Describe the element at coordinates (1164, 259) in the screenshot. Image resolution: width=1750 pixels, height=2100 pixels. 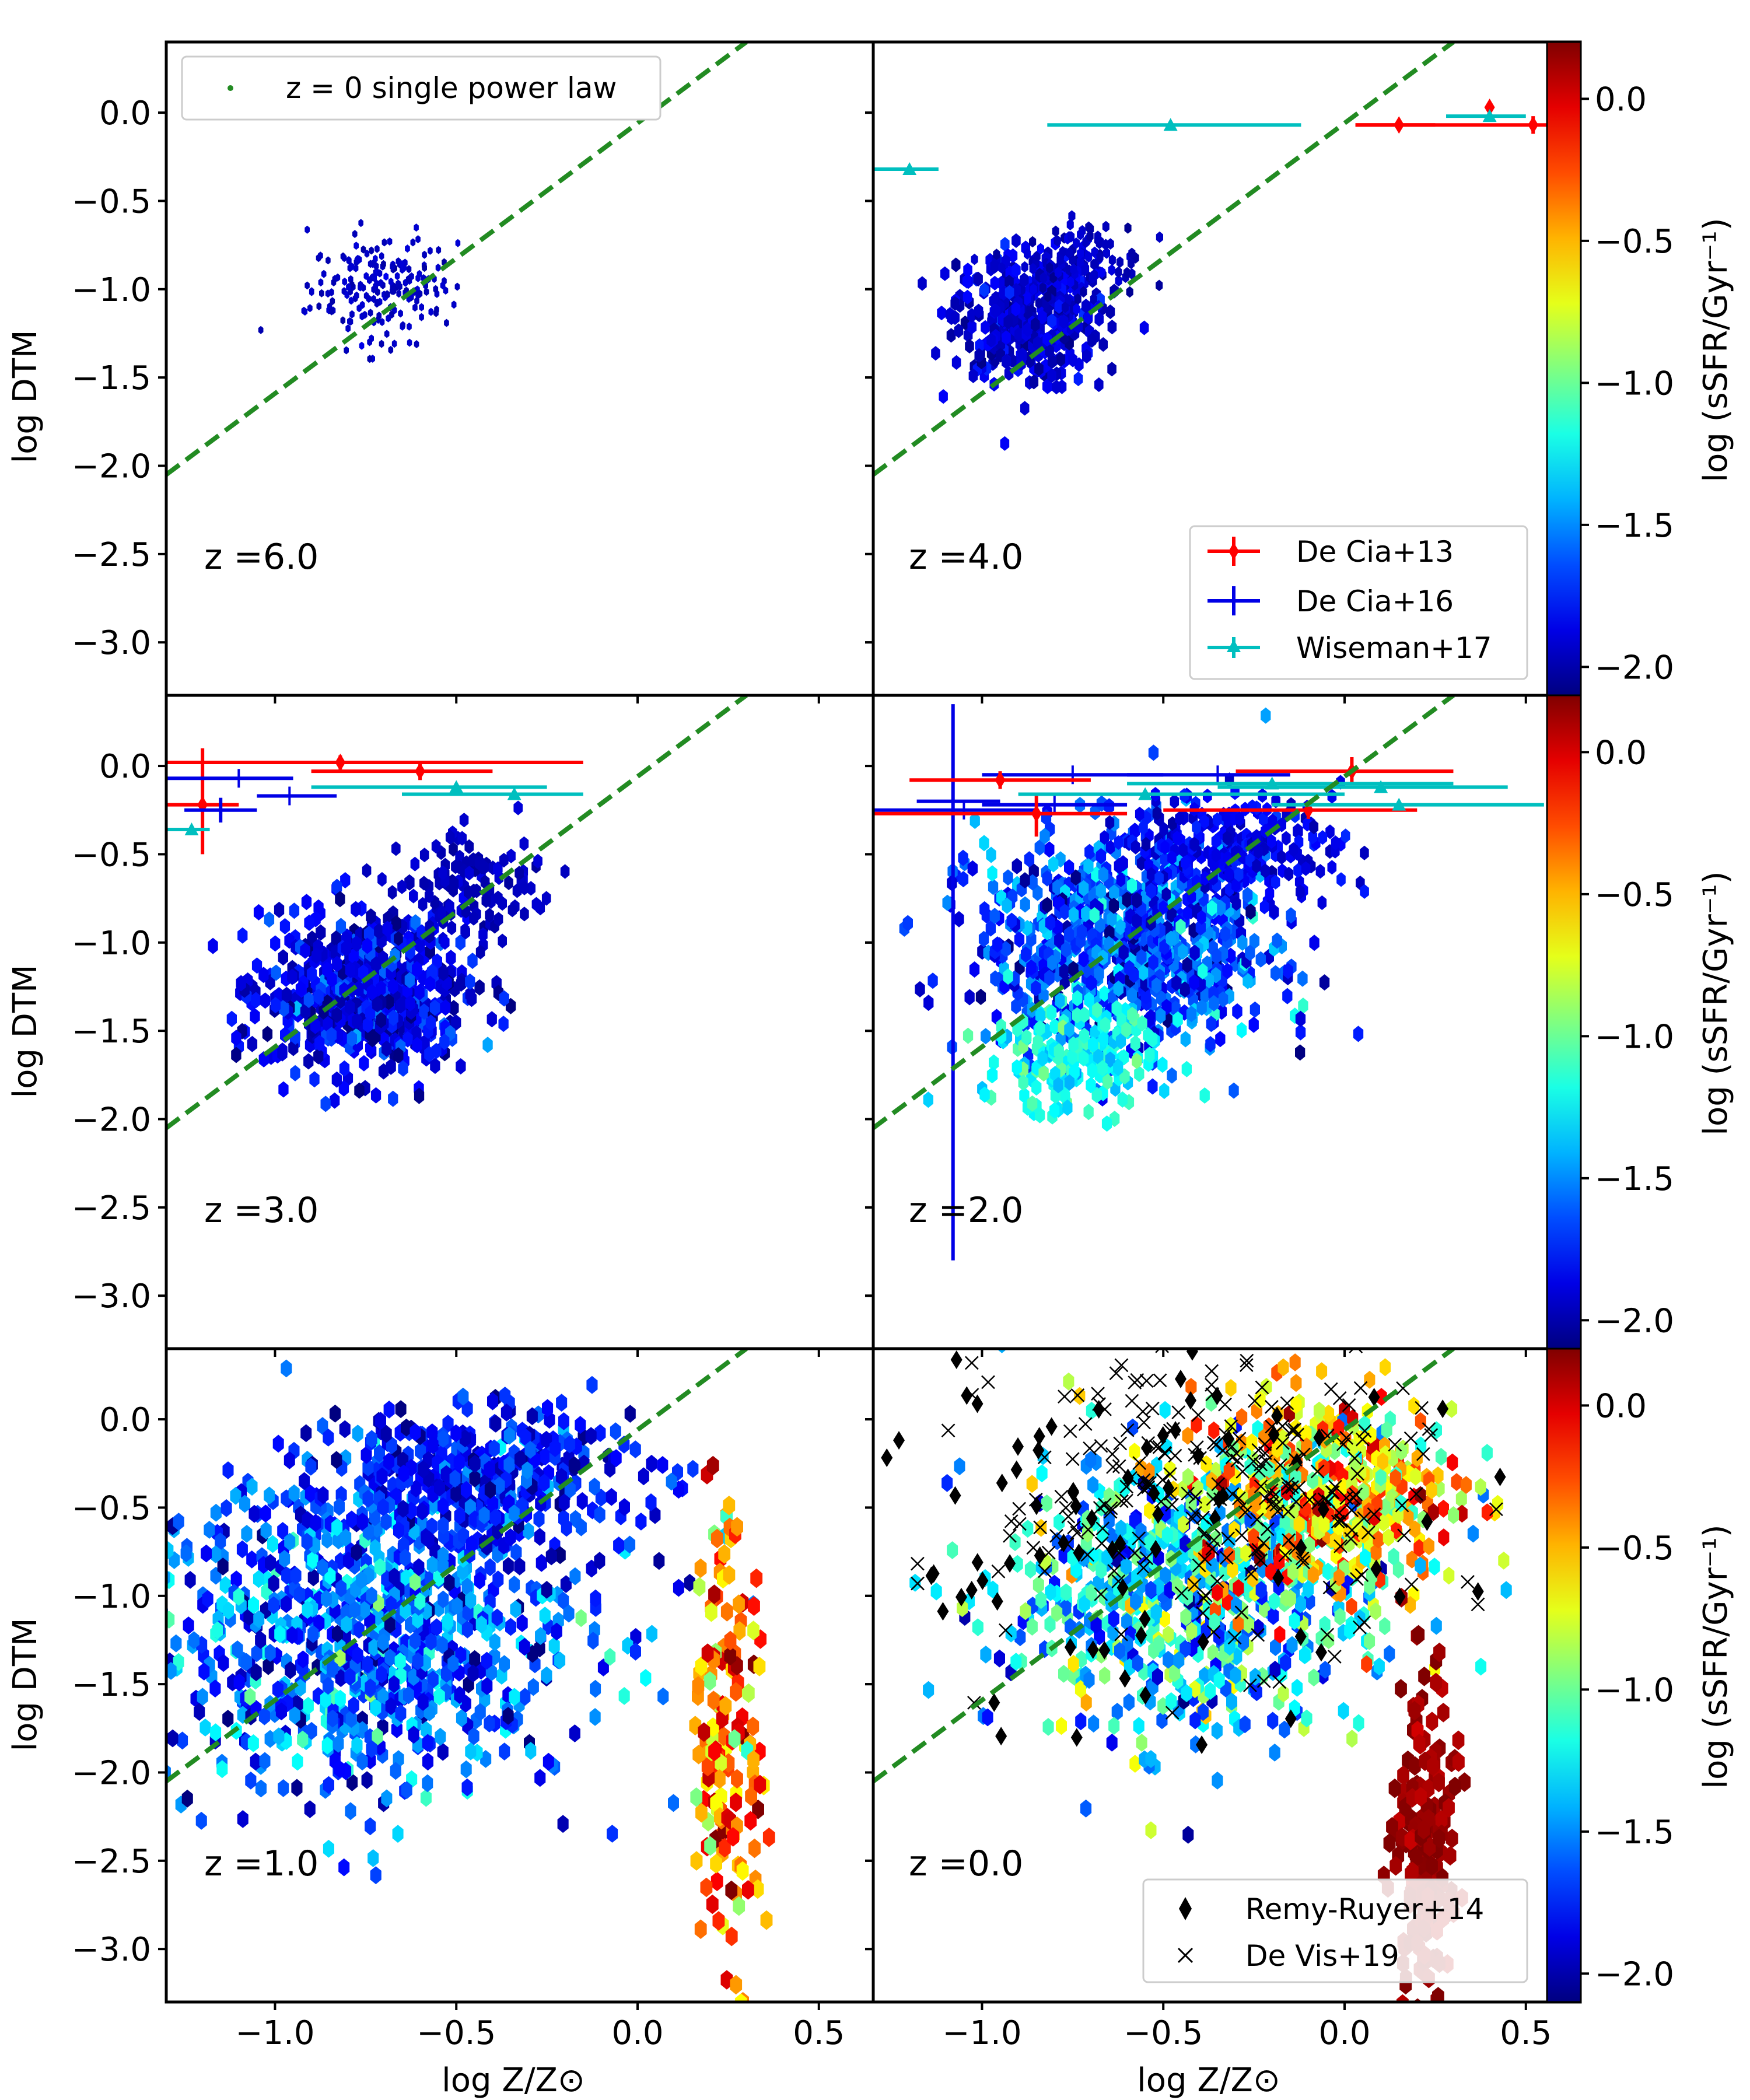
I see `power-law-line` at that location.